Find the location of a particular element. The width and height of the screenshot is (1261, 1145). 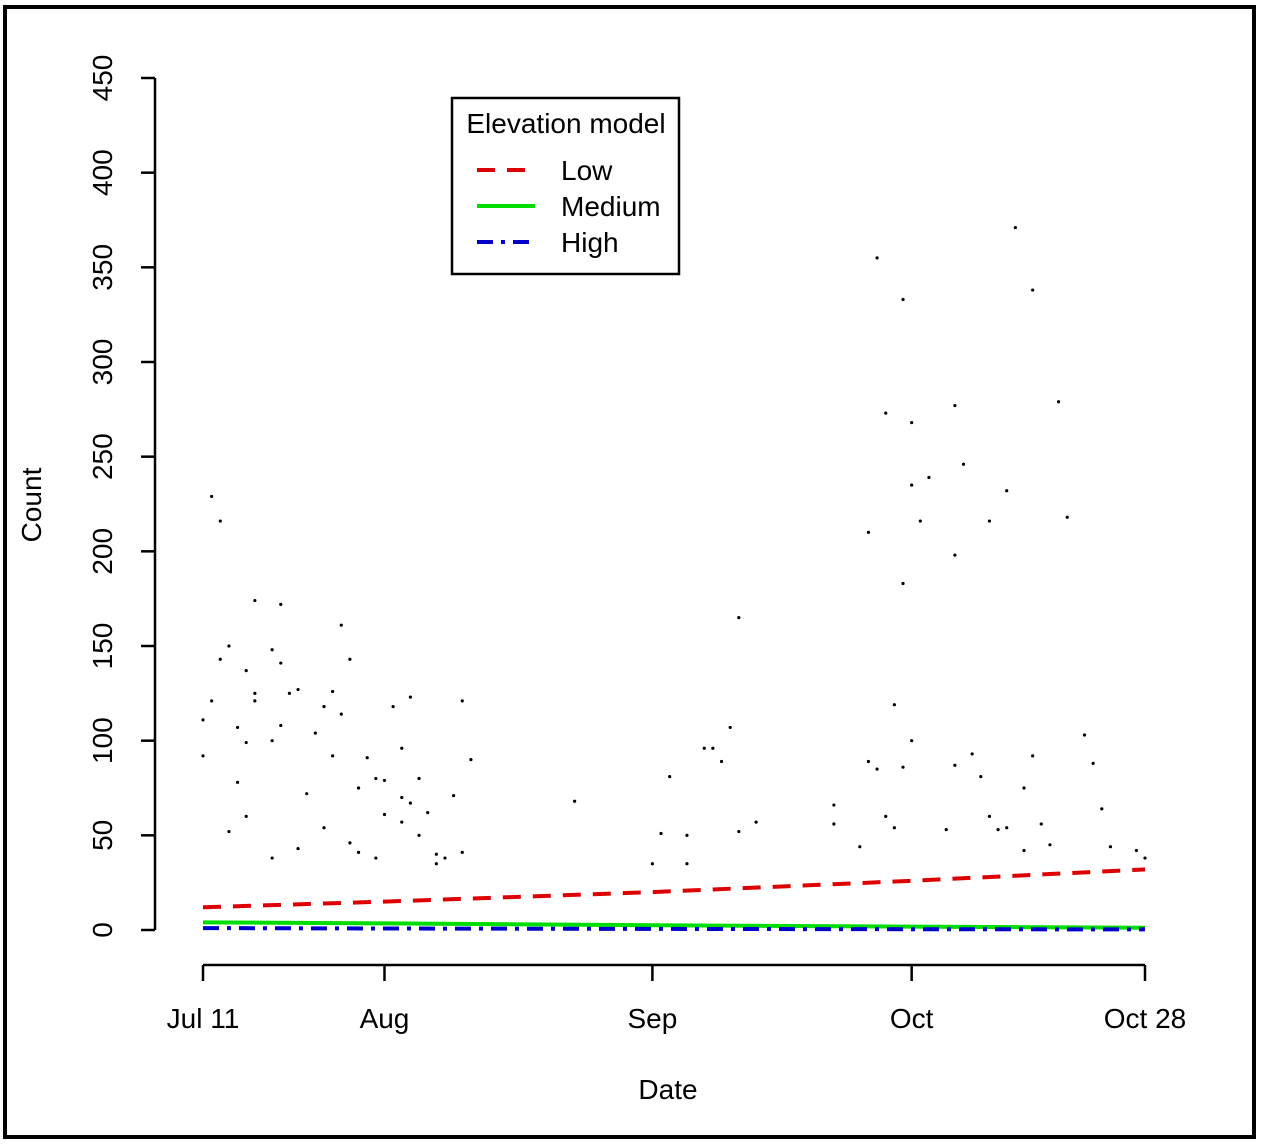

legend-title: Elevation model is located at coordinates (565, 123).